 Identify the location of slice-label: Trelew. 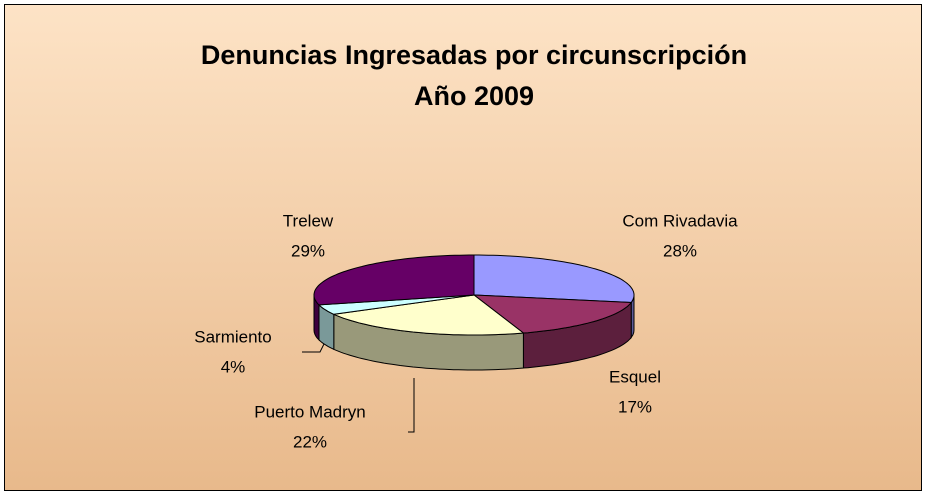
(308, 220).